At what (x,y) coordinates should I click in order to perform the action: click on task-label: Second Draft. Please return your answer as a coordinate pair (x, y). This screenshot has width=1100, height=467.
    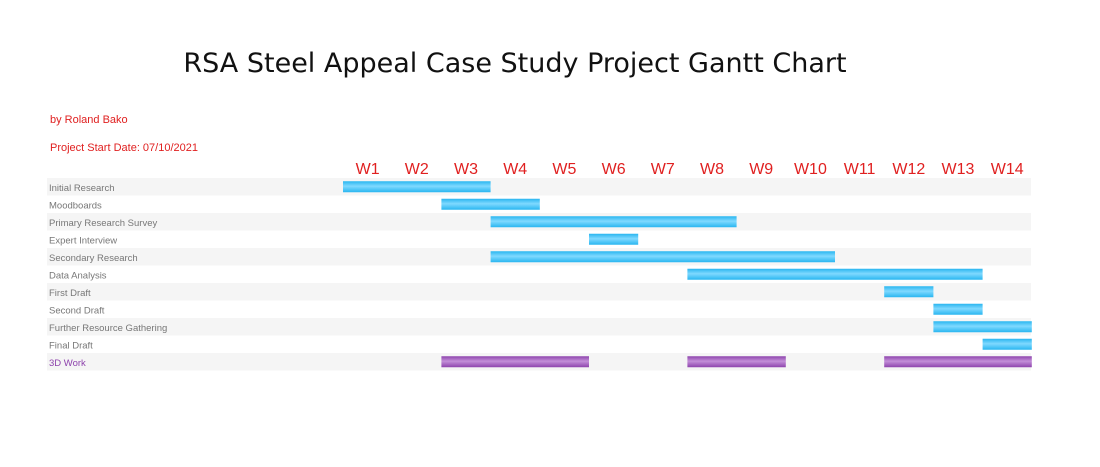
    Looking at the image, I should click on (77, 311).